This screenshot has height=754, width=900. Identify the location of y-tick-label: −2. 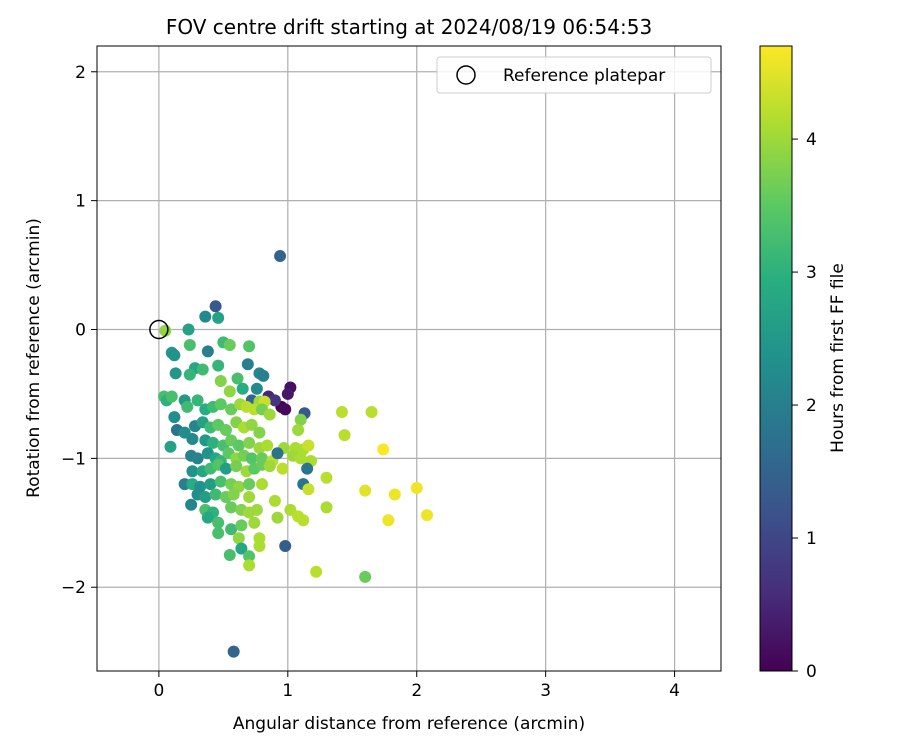
(73, 588).